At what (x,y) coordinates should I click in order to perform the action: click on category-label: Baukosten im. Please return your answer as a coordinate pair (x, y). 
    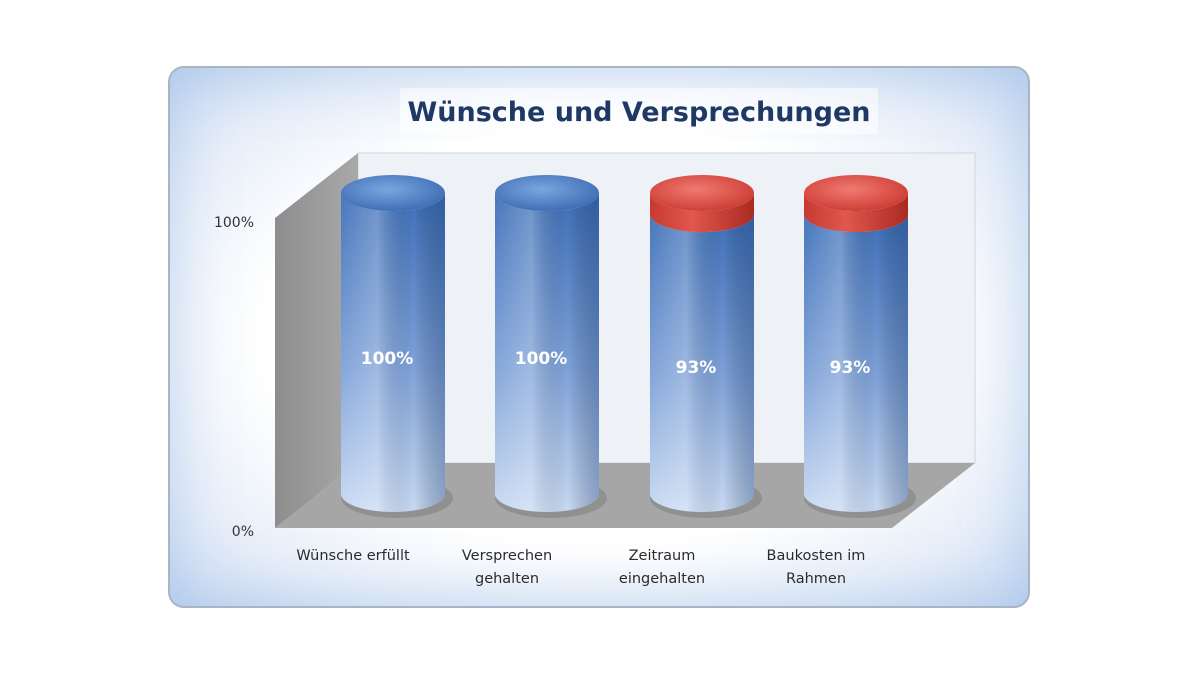
    Looking at the image, I should click on (816, 556).